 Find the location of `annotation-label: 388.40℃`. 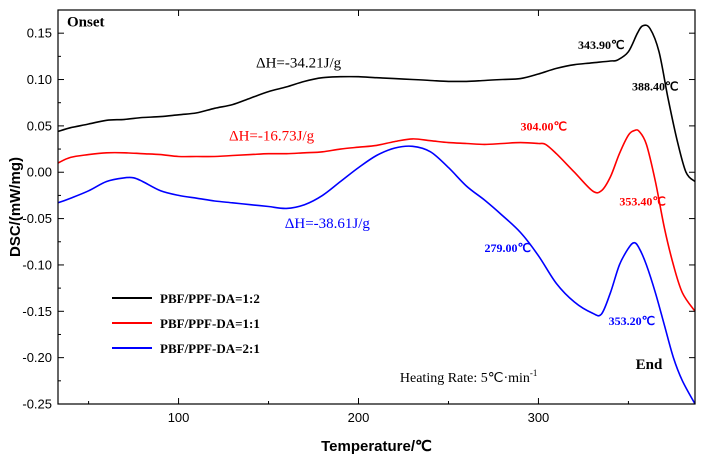

annotation-label: 388.40℃ is located at coordinates (655, 87).